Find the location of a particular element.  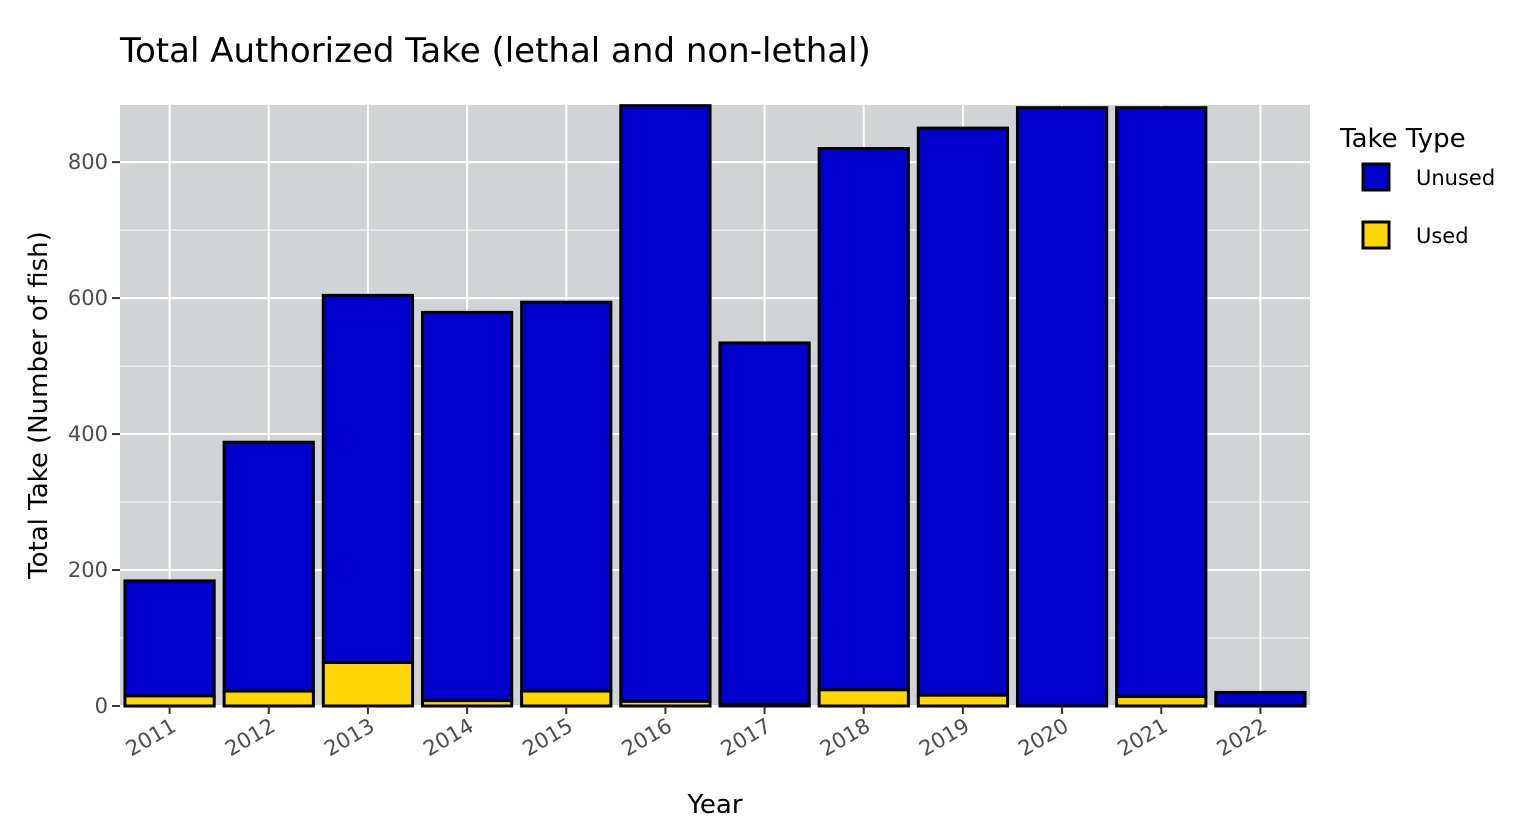

x-tick-label: 2020 is located at coordinates (1043, 738).